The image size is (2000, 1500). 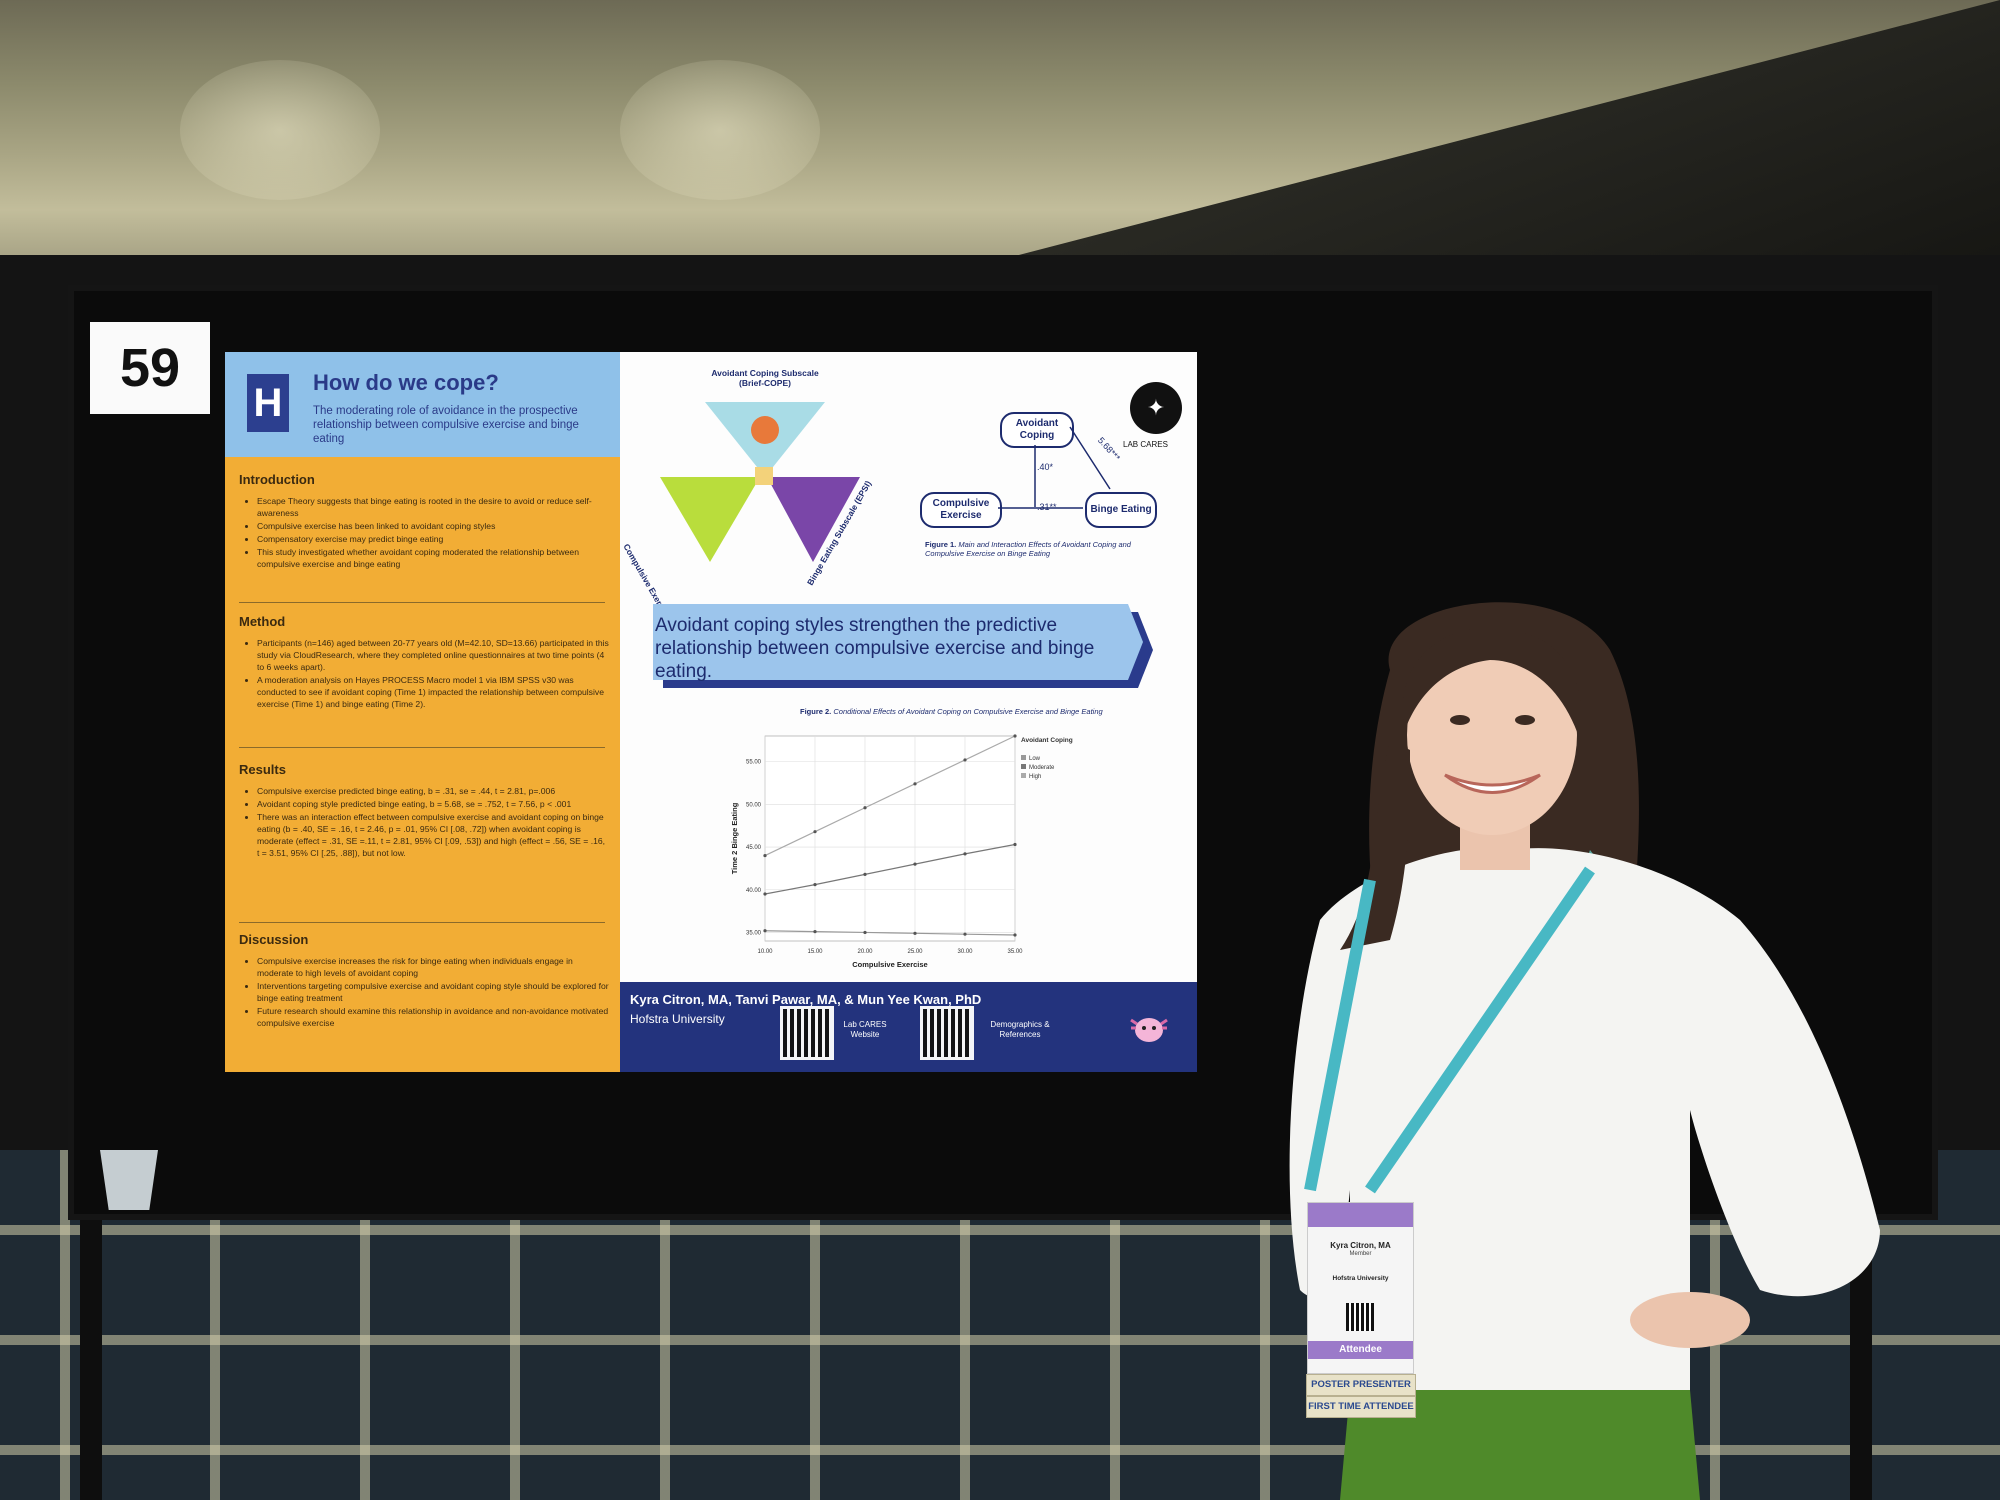 What do you see at coordinates (1360, 1317) in the screenshot?
I see `badge-qr-code` at bounding box center [1360, 1317].